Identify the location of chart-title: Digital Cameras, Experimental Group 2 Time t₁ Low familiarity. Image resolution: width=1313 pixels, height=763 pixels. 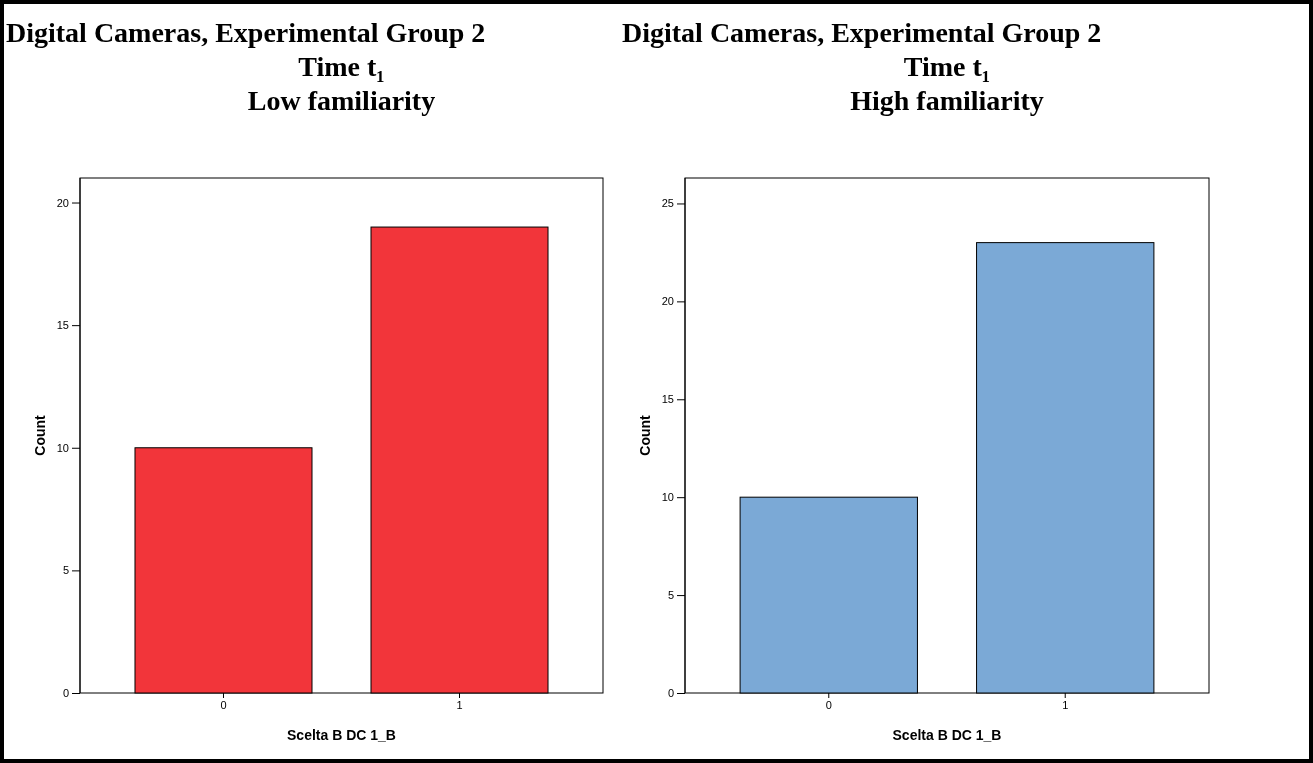
(246, 66).